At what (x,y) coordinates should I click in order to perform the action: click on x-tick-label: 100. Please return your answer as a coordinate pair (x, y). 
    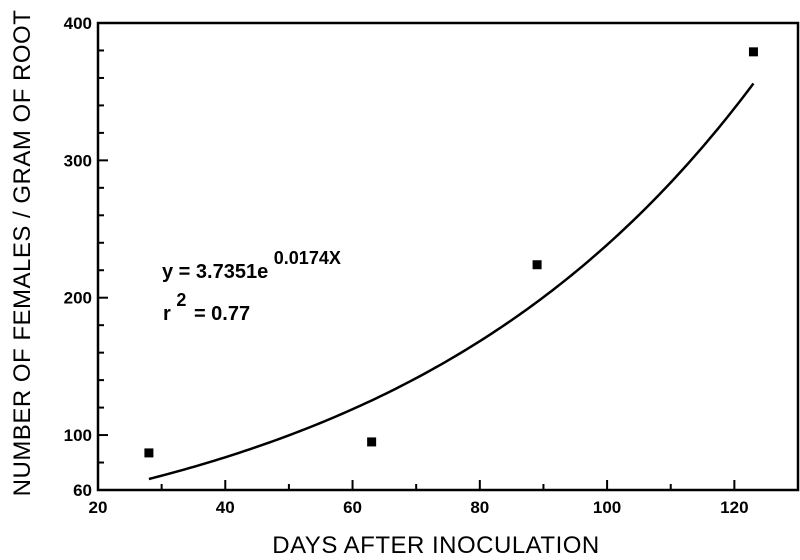
    Looking at the image, I should click on (607, 507).